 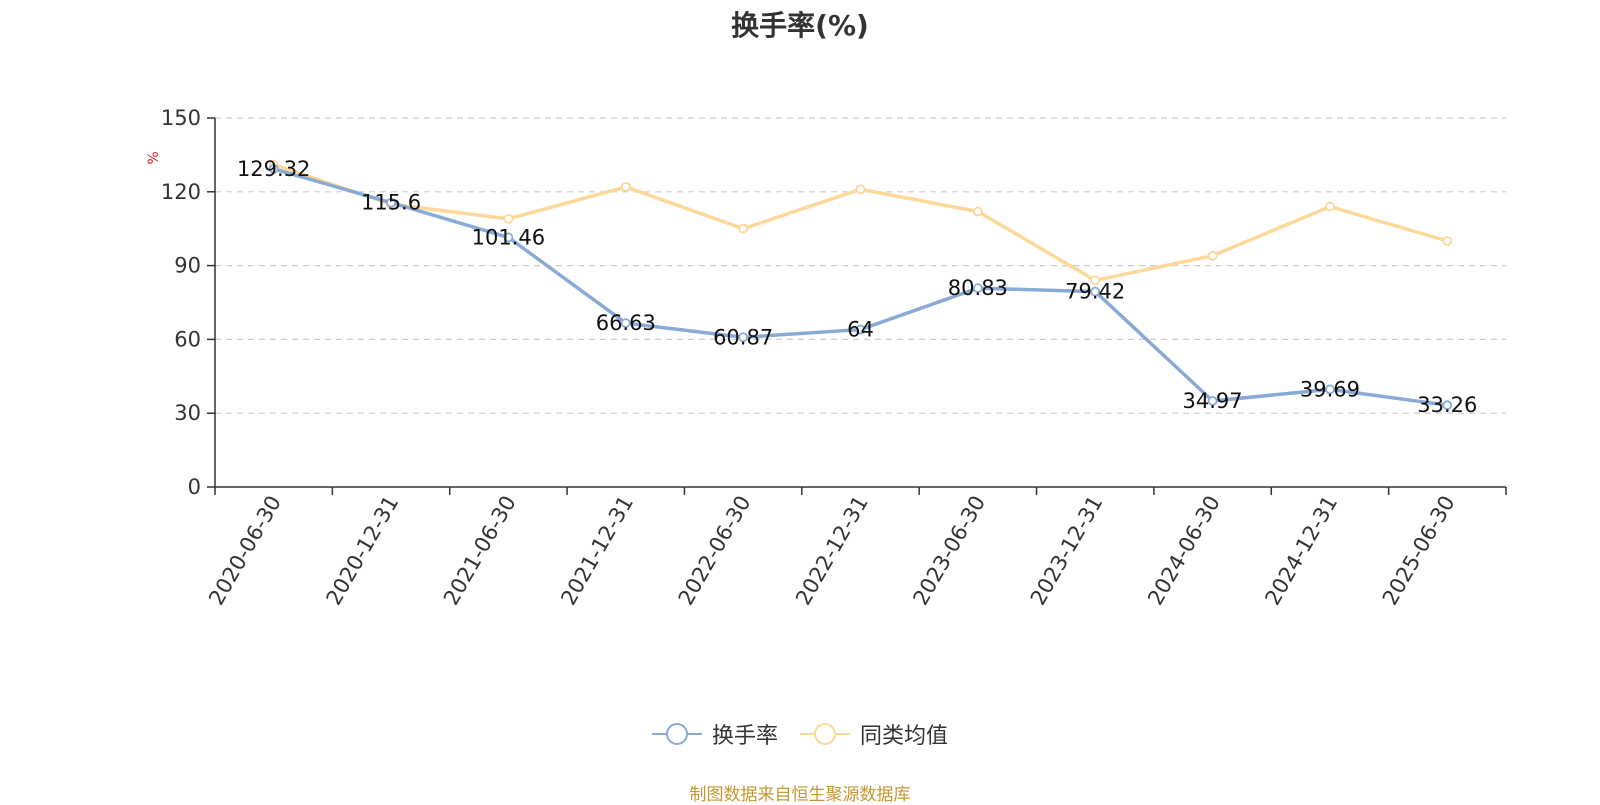 What do you see at coordinates (363, 551) in the screenshot?
I see `x-tick-label: 2020-12-31` at bounding box center [363, 551].